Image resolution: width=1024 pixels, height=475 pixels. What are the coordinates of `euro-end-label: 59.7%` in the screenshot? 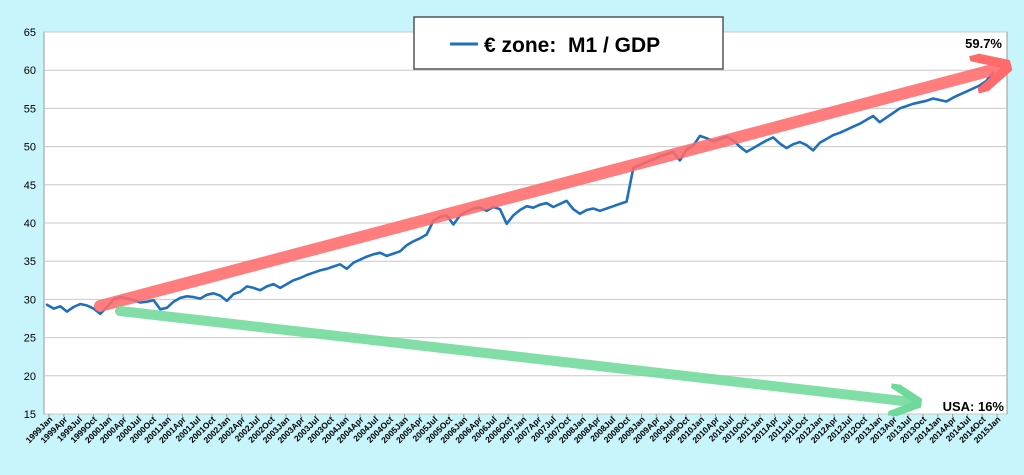 It's located at (983, 43).